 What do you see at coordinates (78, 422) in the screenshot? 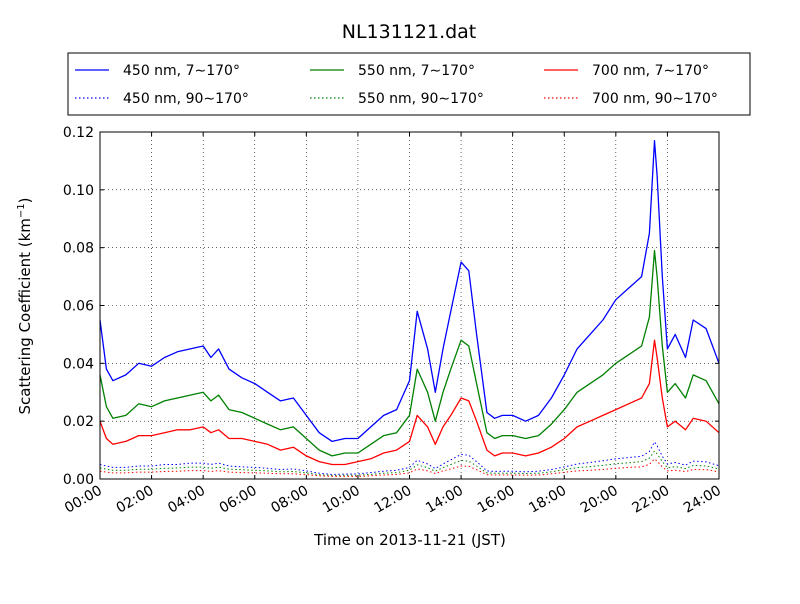
I see `y-tick-label: 0.02` at bounding box center [78, 422].